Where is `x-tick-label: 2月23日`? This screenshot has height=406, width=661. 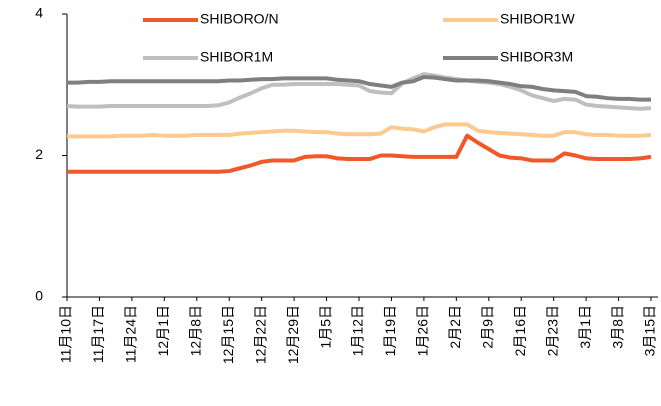
x-tick-label: 2月23日 is located at coordinates (552, 330).